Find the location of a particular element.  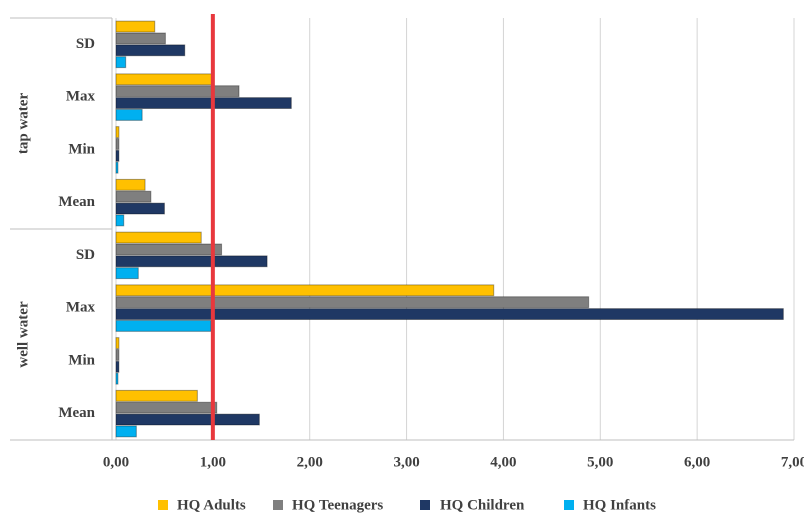

x-tick-label: 4,00 is located at coordinates (503, 462).